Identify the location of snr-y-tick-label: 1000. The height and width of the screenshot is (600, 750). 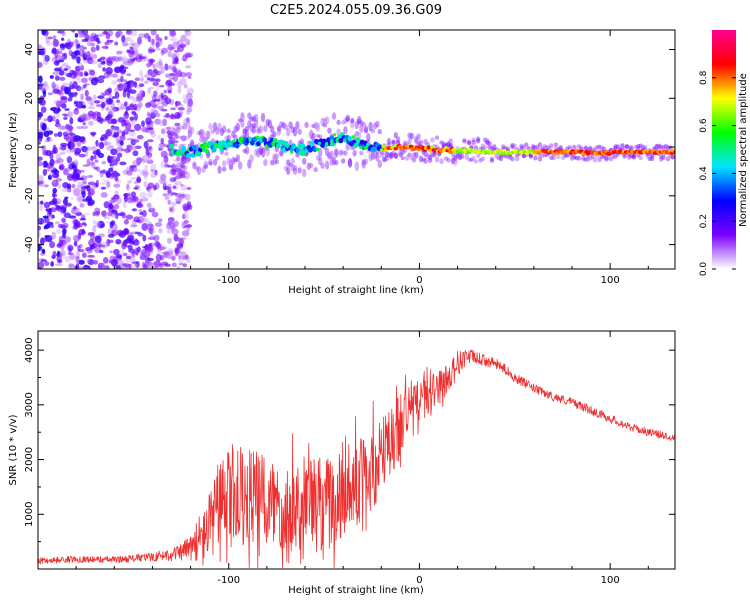
(29, 514).